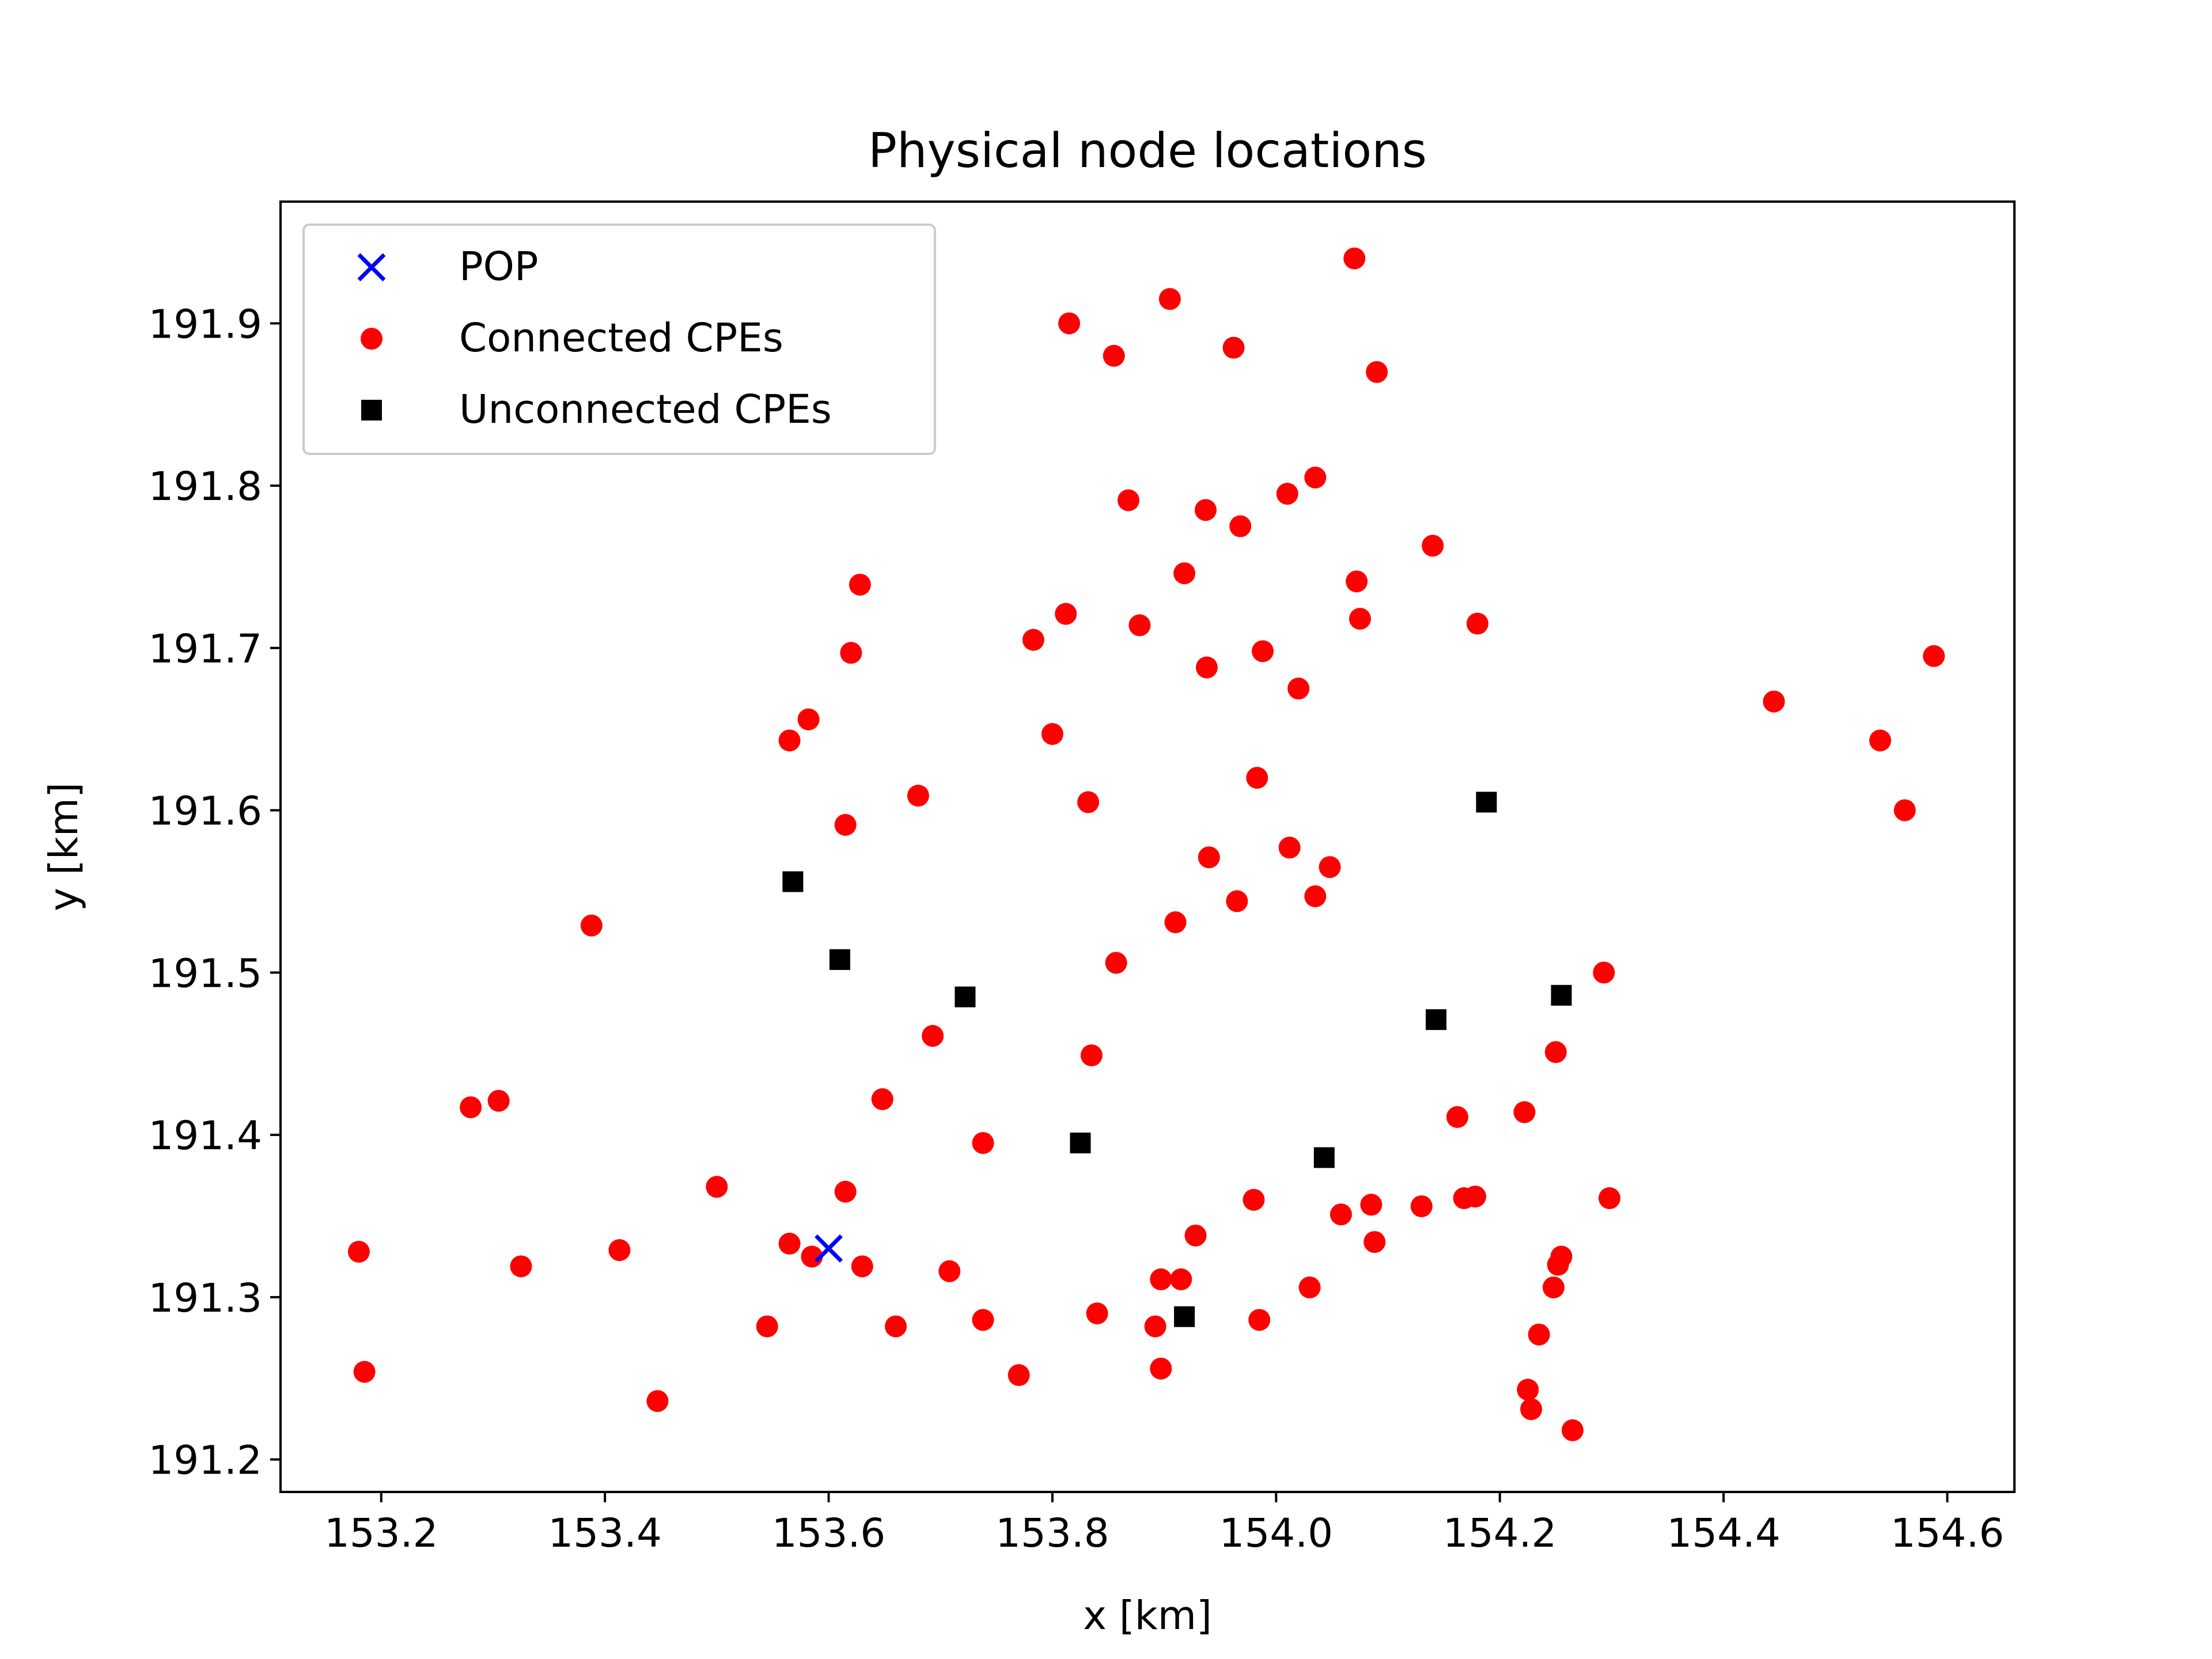 This screenshot has width=2212, height=1659. I want to click on legend-label-unconnected: Unconnected CPEs, so click(646, 410).